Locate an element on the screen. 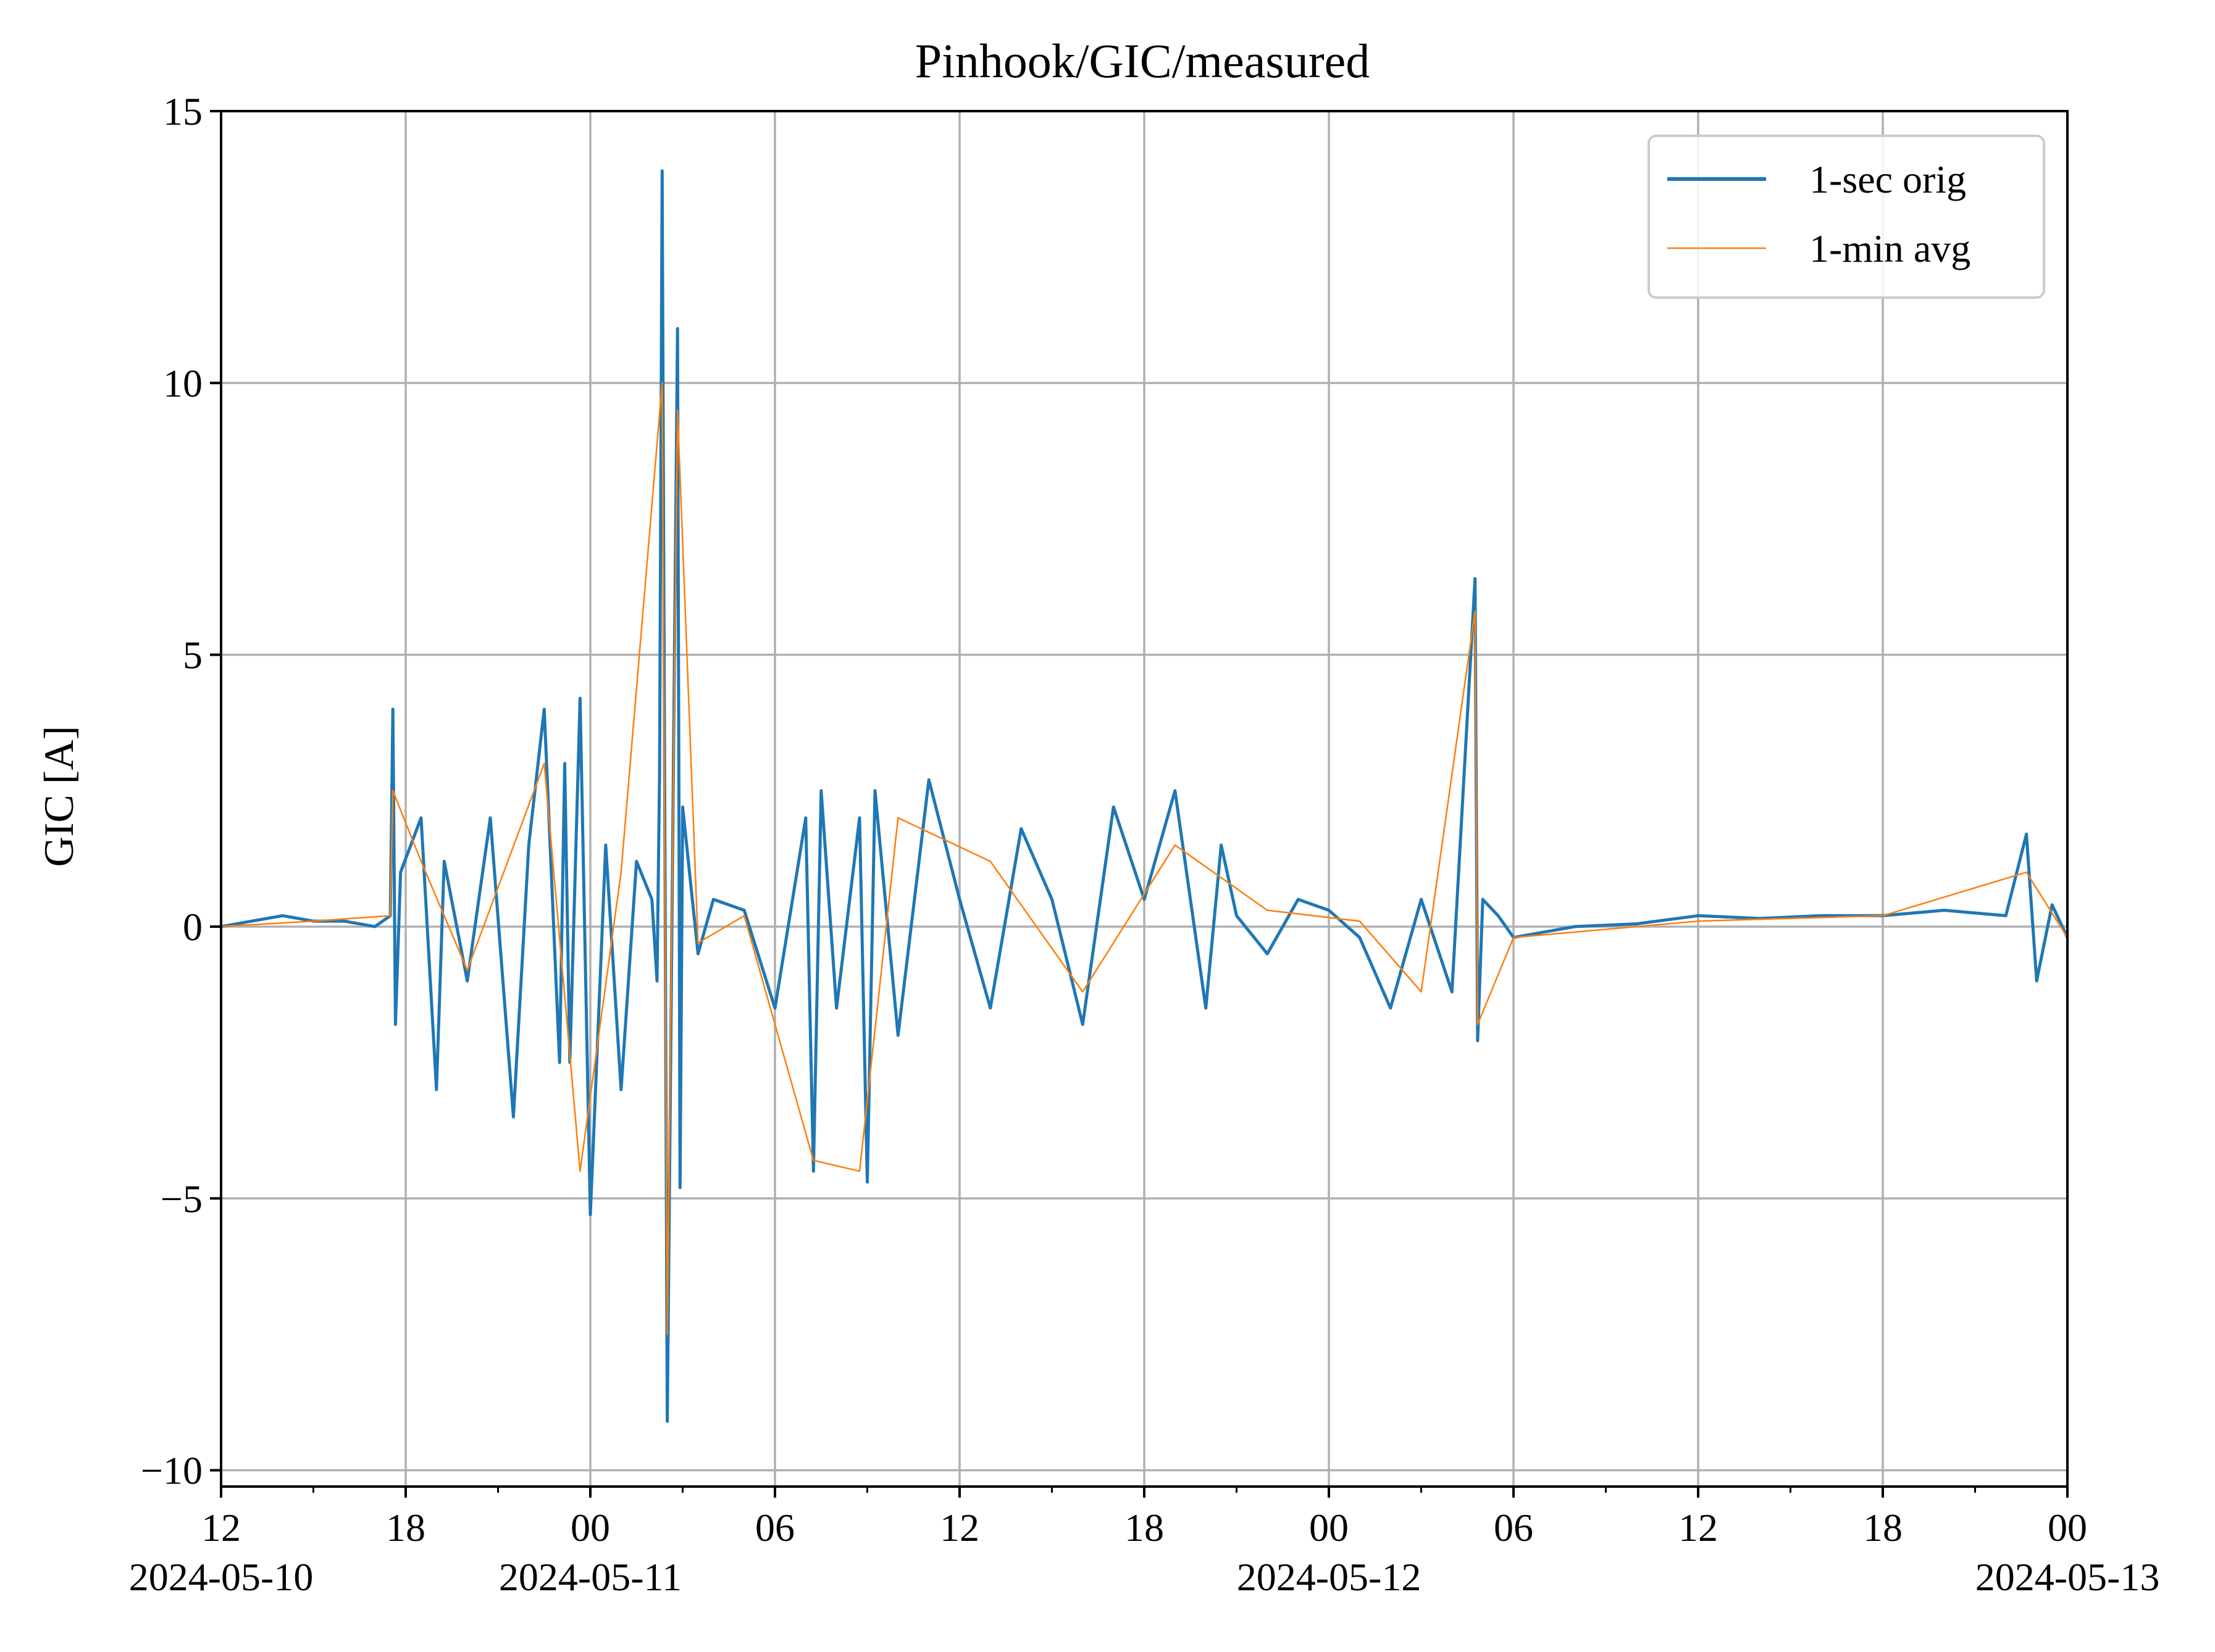 The image size is (2215, 1652). y-axis-label: GIC [A] is located at coordinates (58, 797).